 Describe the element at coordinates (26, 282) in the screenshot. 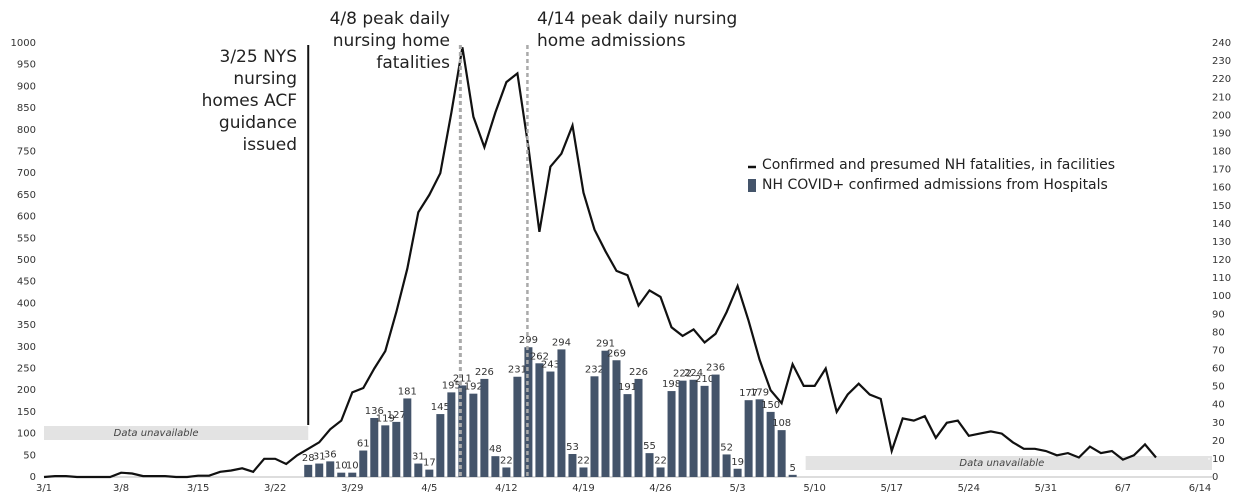

I see `y-tick-label: 450` at that location.